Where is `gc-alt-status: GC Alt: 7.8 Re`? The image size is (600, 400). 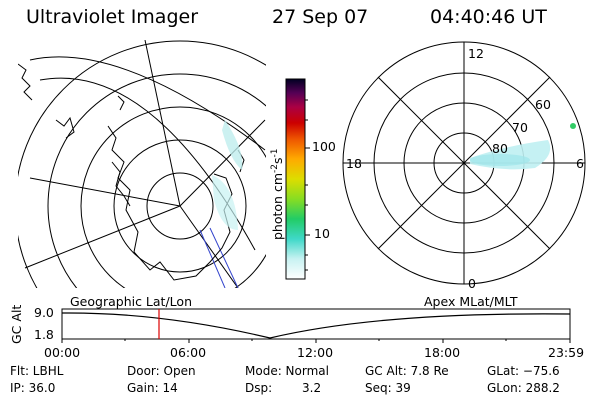
gc-alt-status: GC Alt: 7.8 Re is located at coordinates (407, 371).